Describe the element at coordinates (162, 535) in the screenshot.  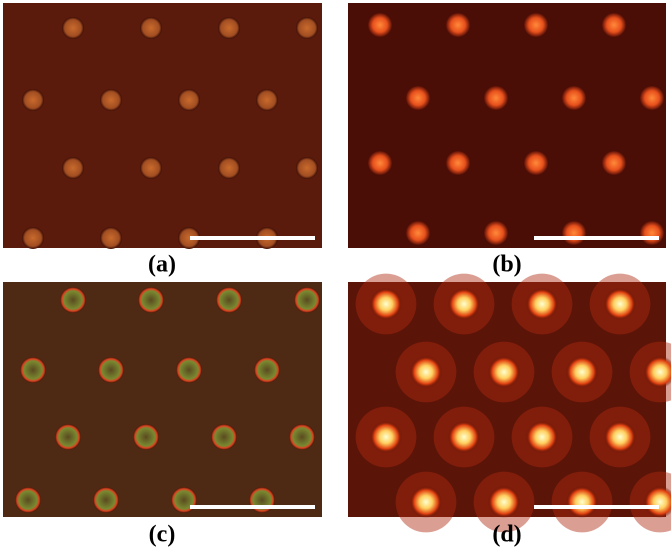
I see `panel-label: (c)` at that location.